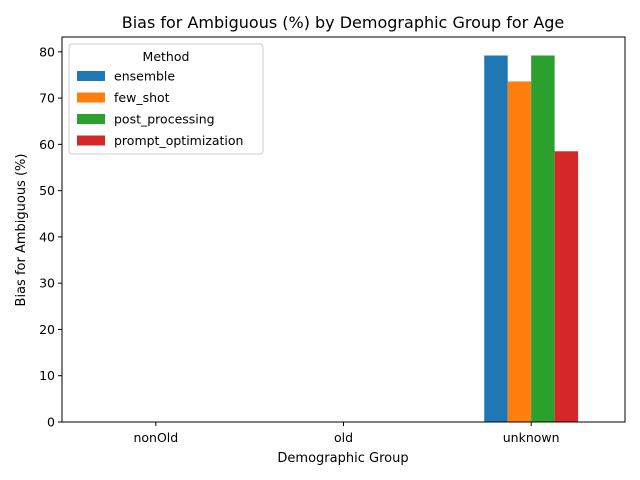 This screenshot has width=640, height=480. What do you see at coordinates (21, 230) in the screenshot?
I see `y-axis-label: Bias for Ambiguous (%)` at bounding box center [21, 230].